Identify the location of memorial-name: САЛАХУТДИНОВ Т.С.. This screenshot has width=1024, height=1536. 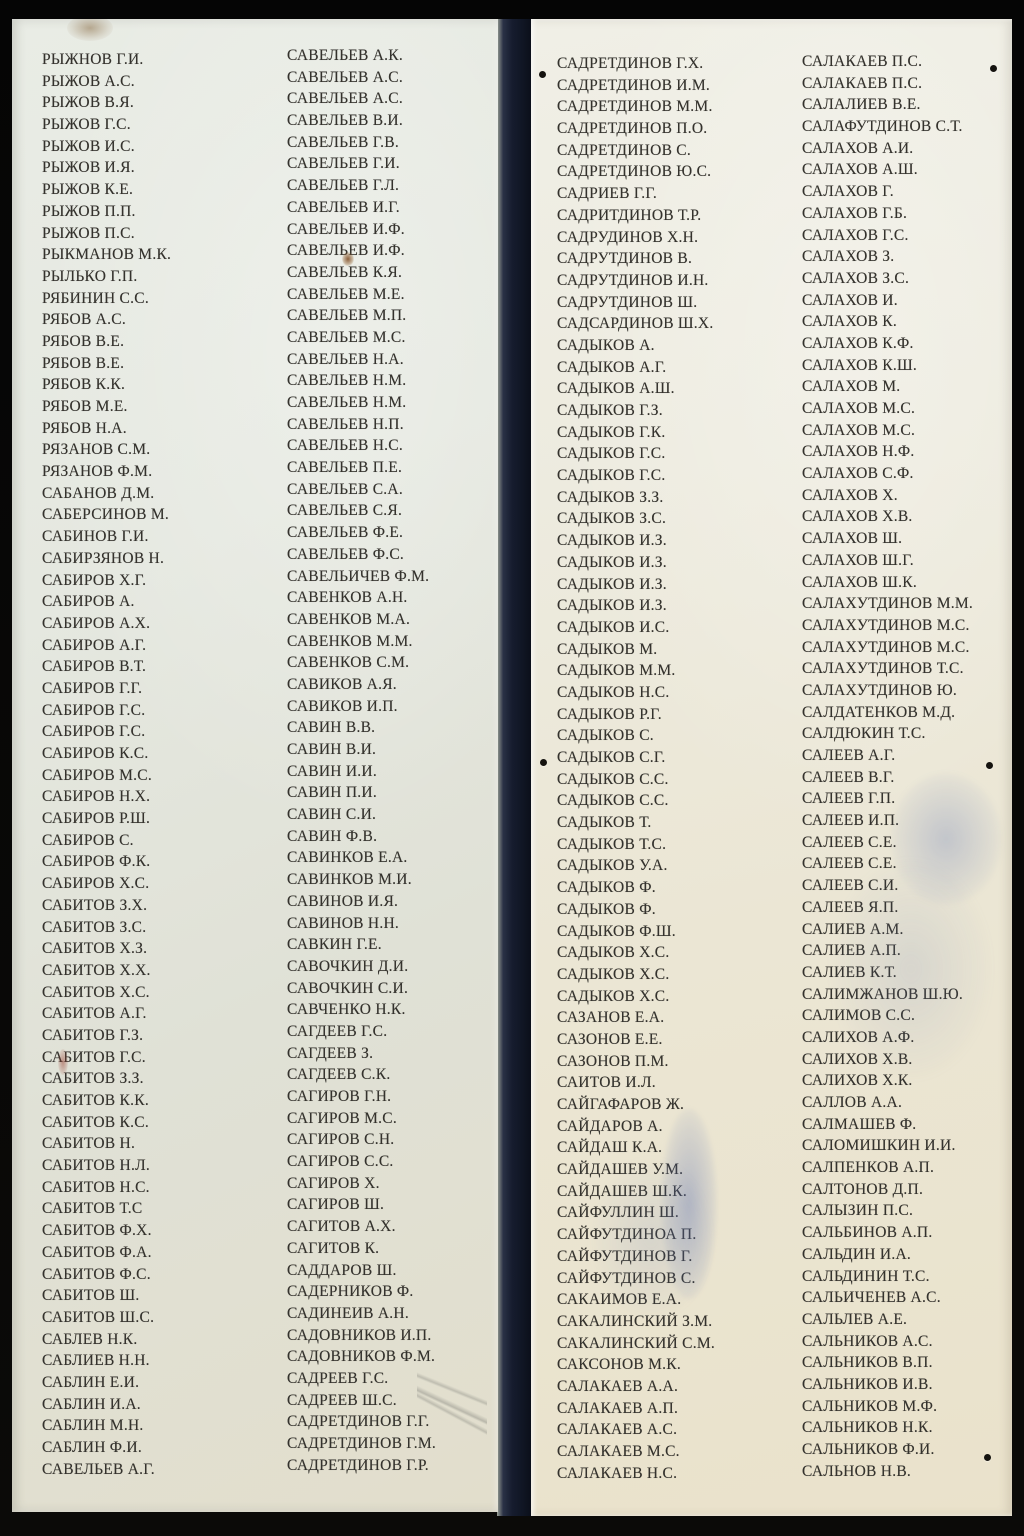
(883, 669).